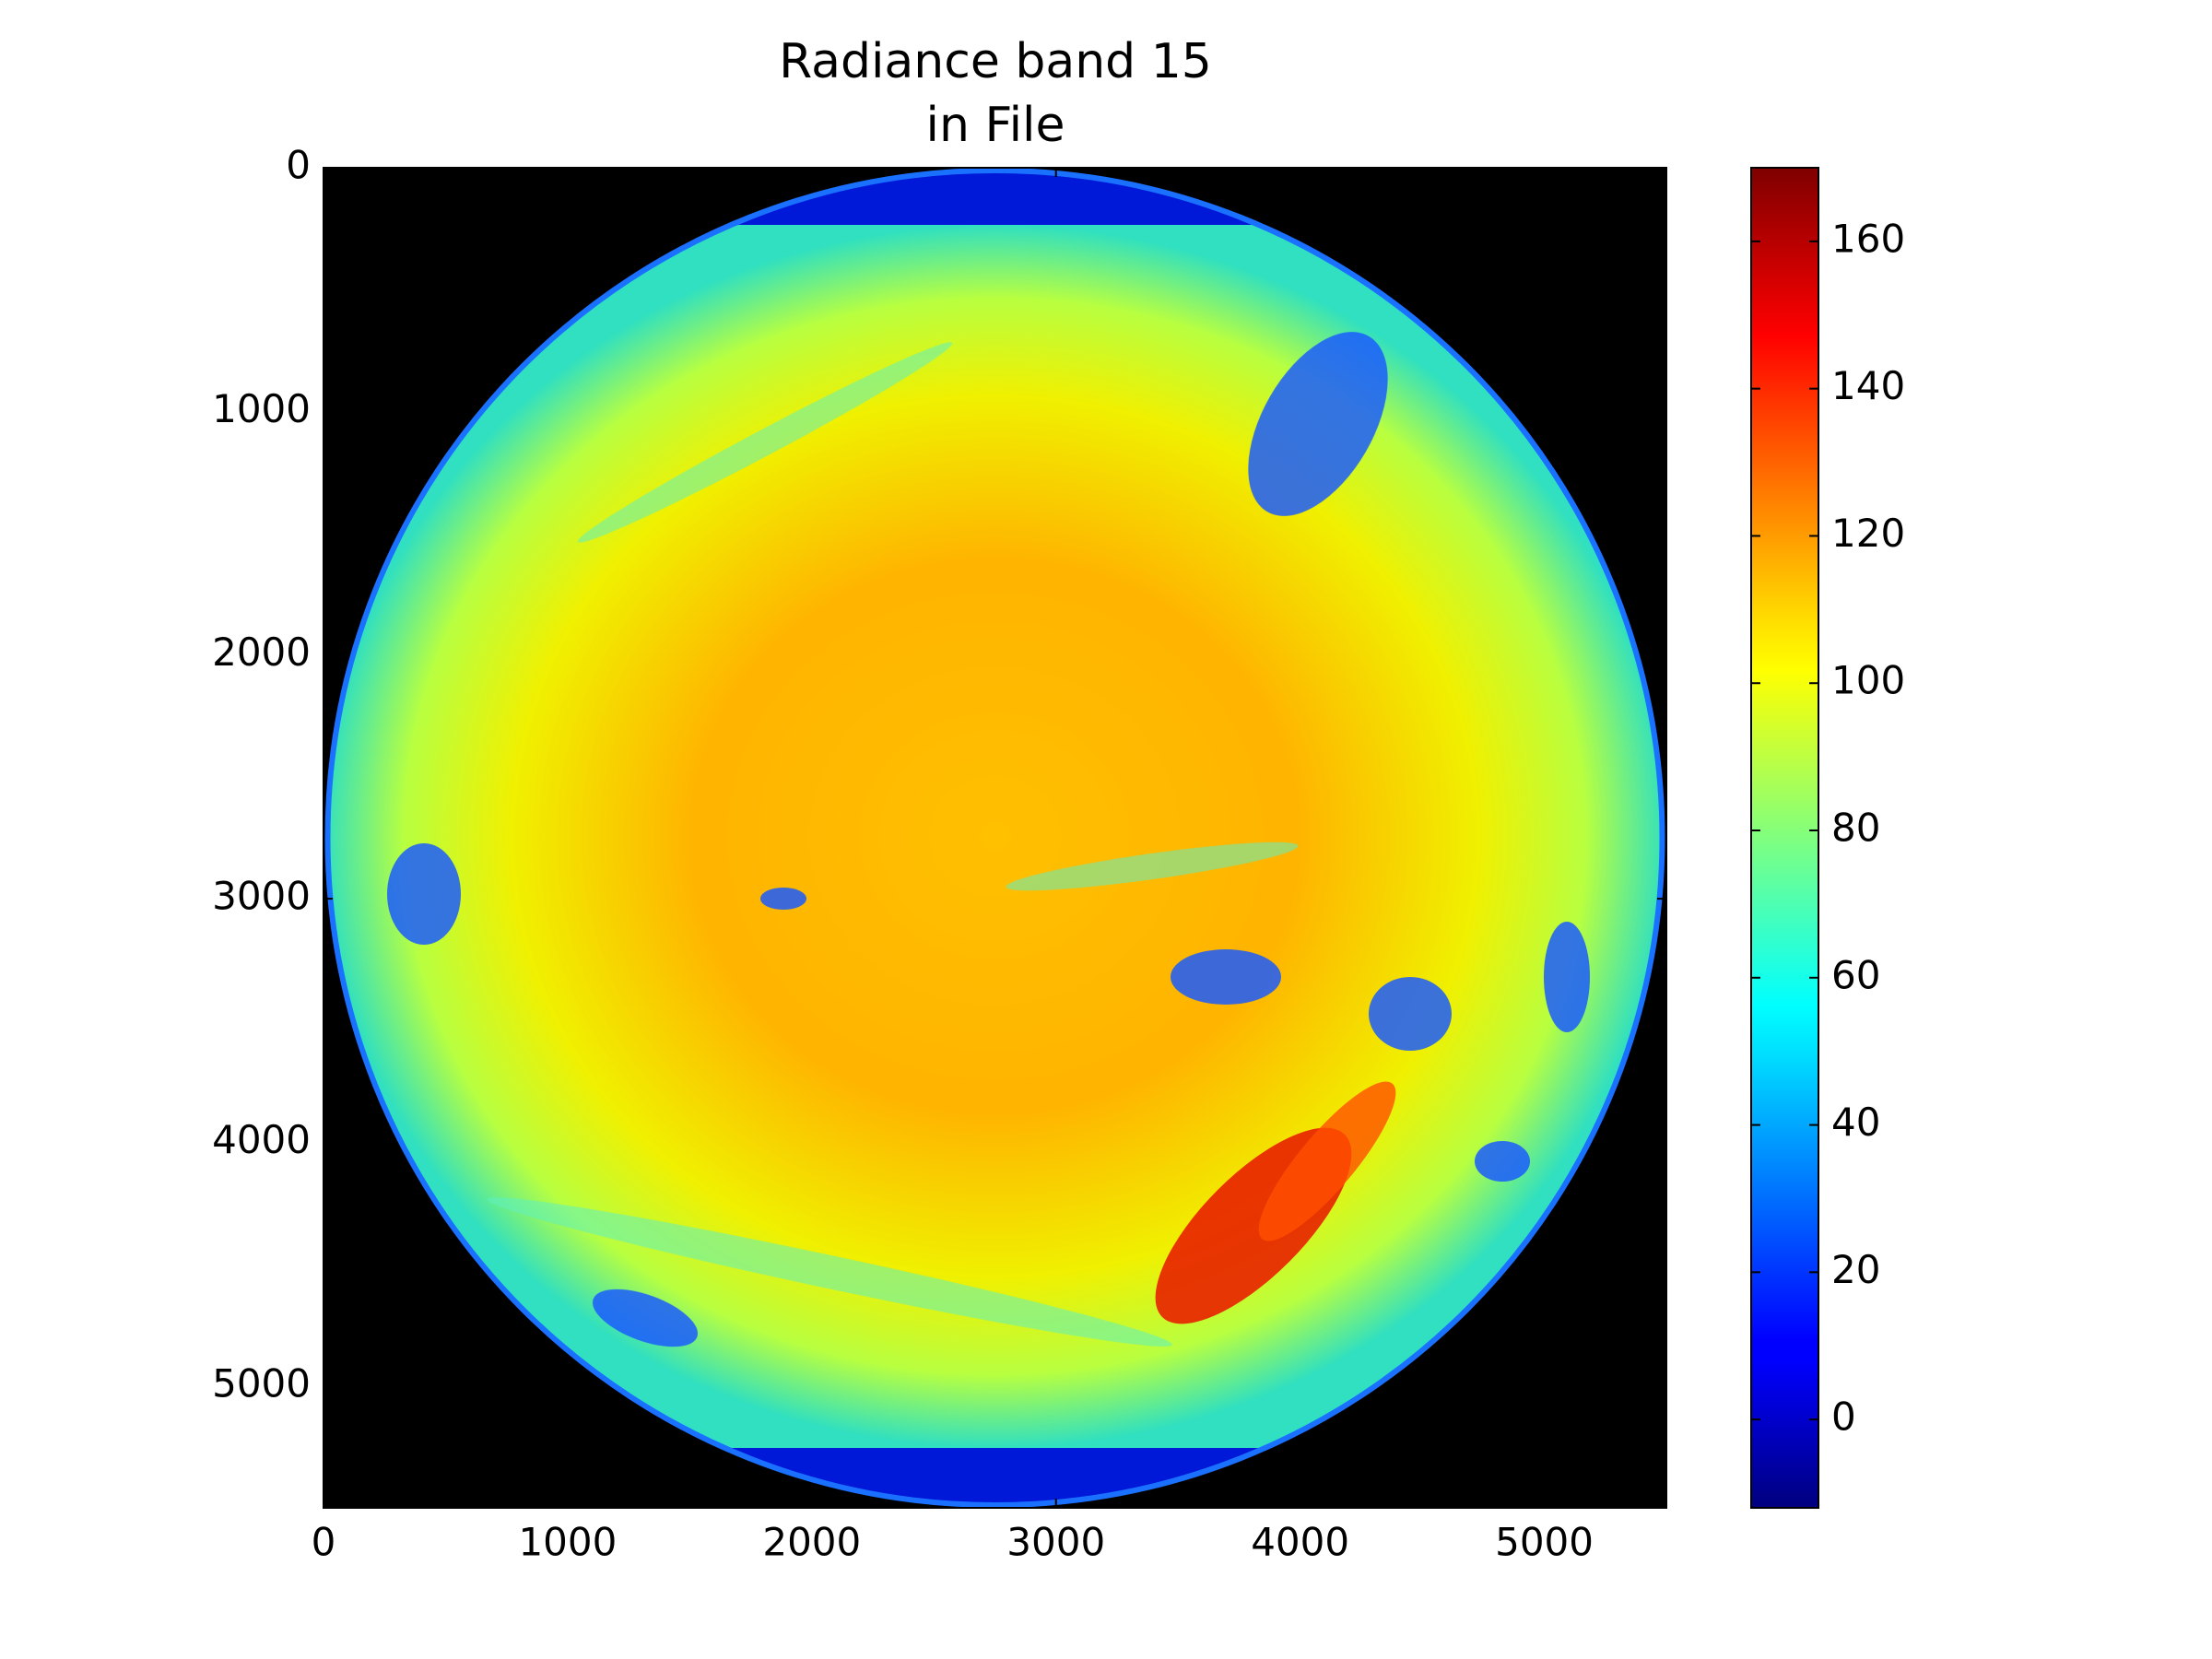  I want to click on colorbar-tick-label: 60, so click(1855, 974).